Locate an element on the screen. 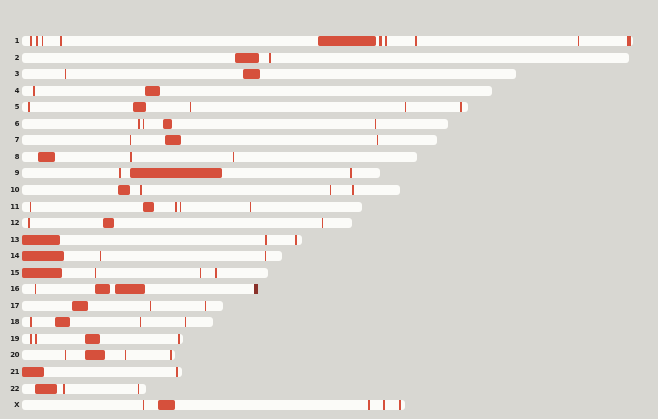 The height and width of the screenshot is (419, 658). chromosome-row: 19 is located at coordinates (329, 338).